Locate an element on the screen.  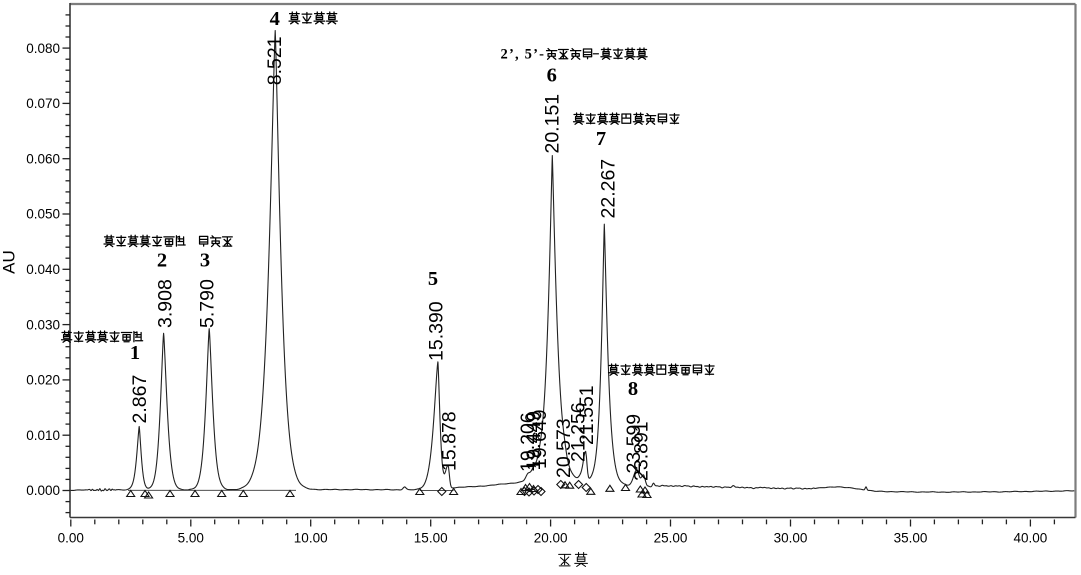
svg-text: 0.050 is located at coordinates (43, 214).